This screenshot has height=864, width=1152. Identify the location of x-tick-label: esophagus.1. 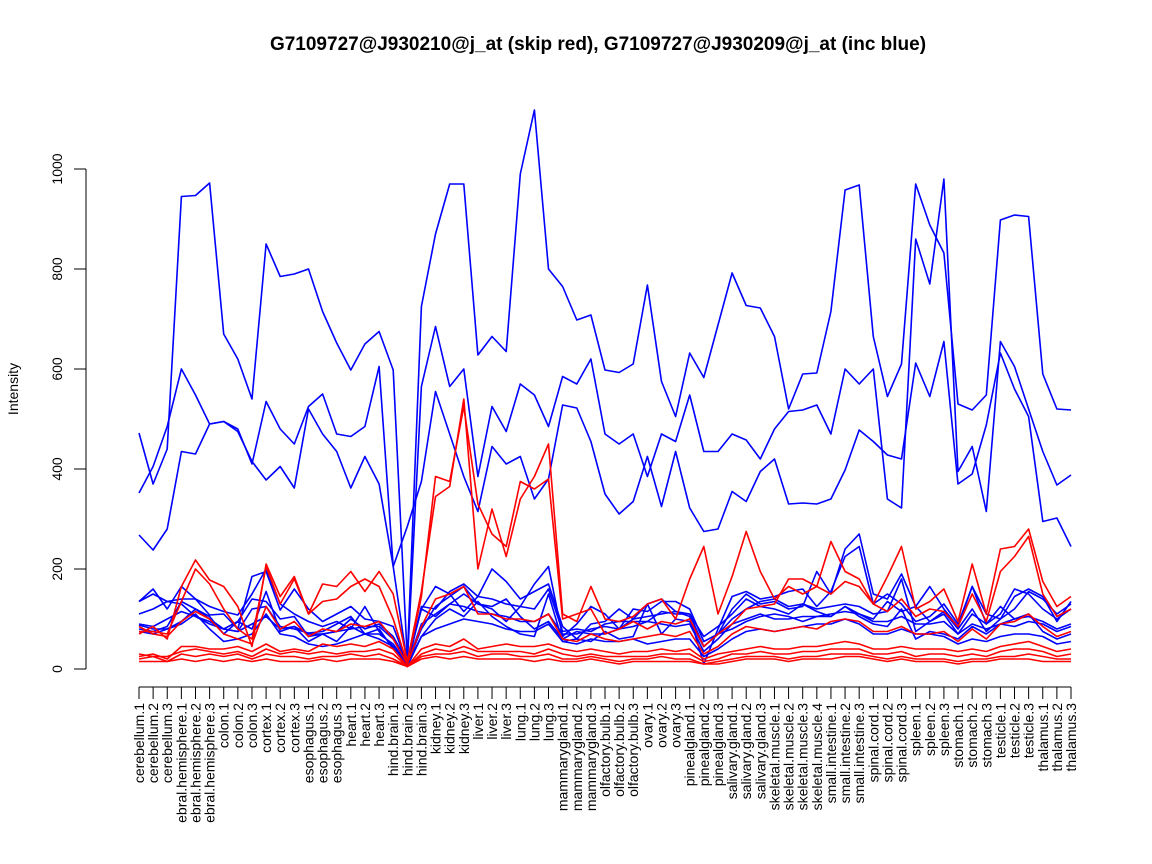
(308, 743).